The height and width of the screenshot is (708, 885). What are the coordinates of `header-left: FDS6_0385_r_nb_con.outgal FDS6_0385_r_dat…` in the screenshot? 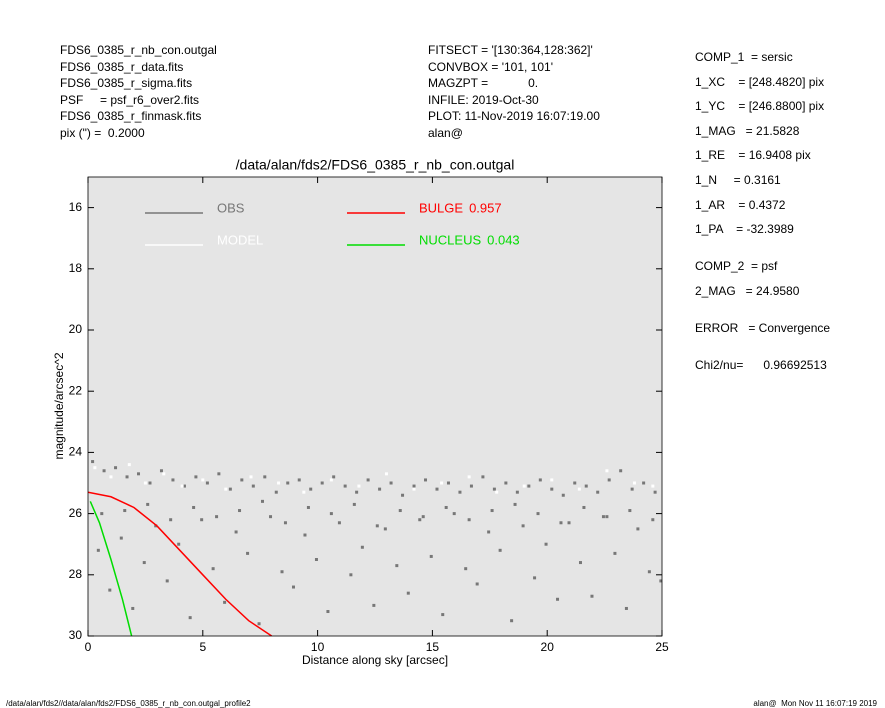 It's located at (138, 91).